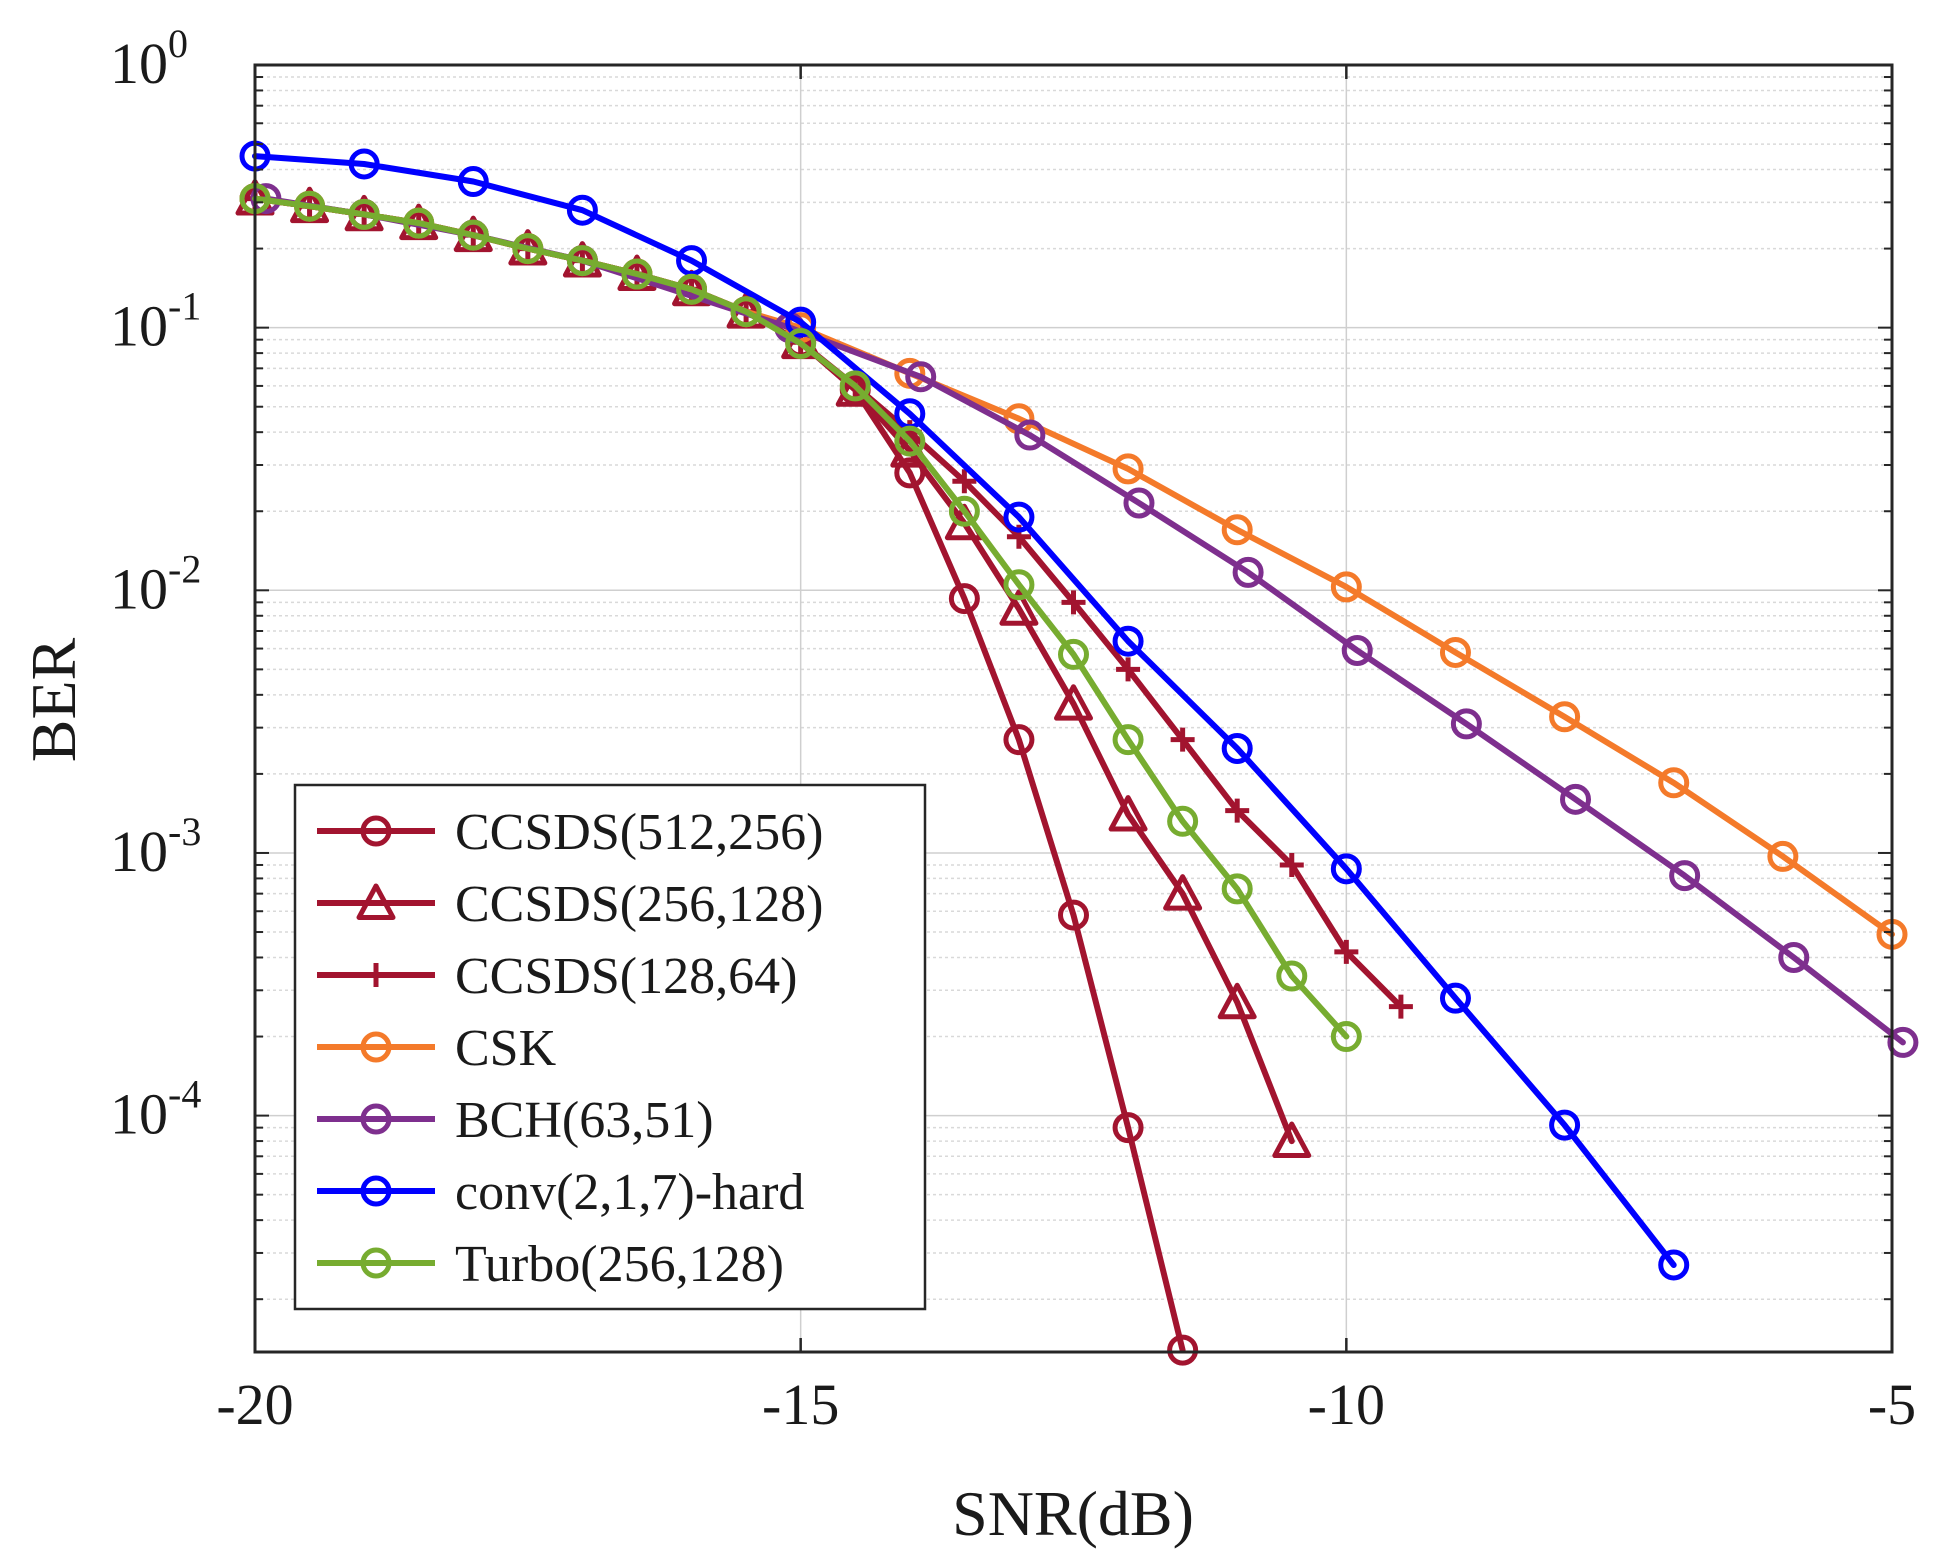 The image size is (1942, 1560). Describe the element at coordinates (619, 1264) in the screenshot. I see `legend-label: Turbo(256,128)` at that location.